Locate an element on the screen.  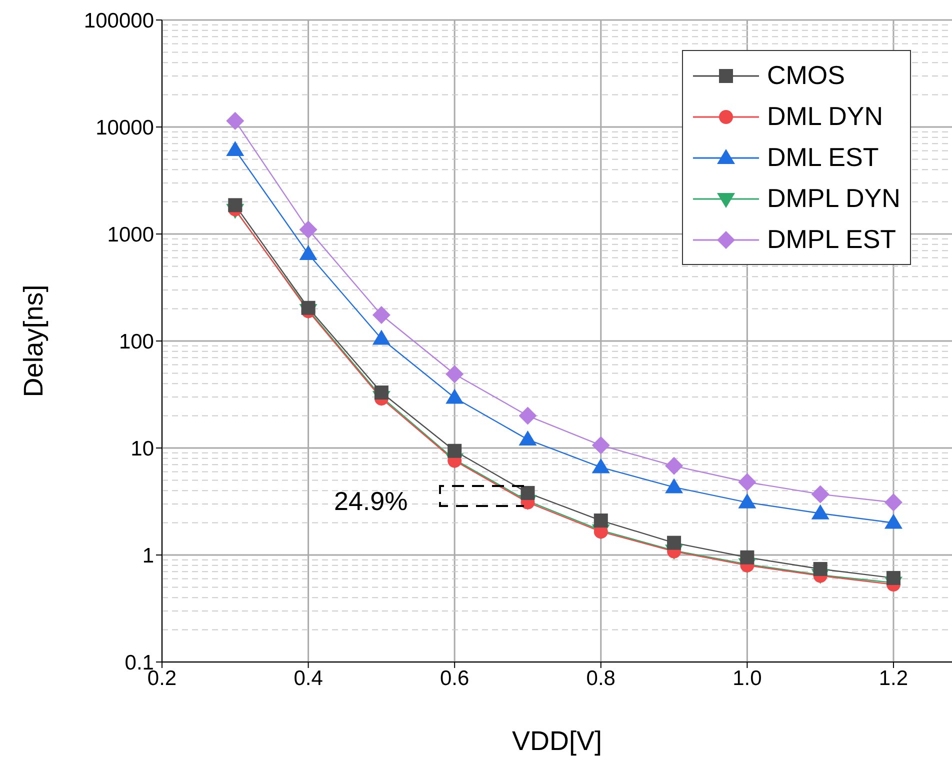
legend-label: DML DYN is located at coordinates (825, 116).